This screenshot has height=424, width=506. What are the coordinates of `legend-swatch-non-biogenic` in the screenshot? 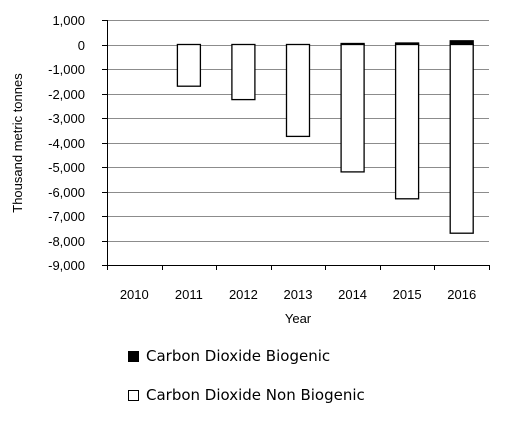 It's located at (133, 395).